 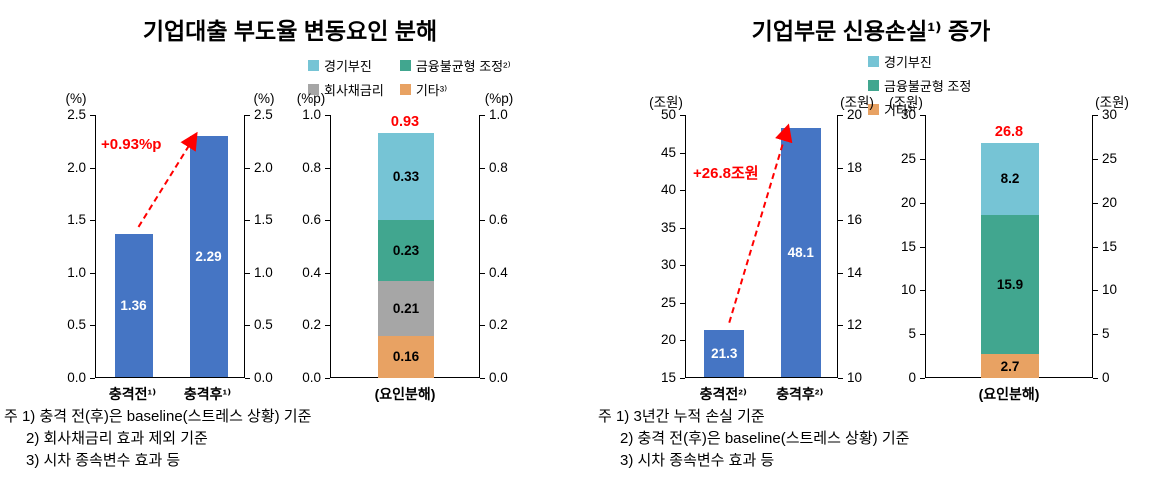 I want to click on stacked-segment: 0.33, so click(x=406, y=177).